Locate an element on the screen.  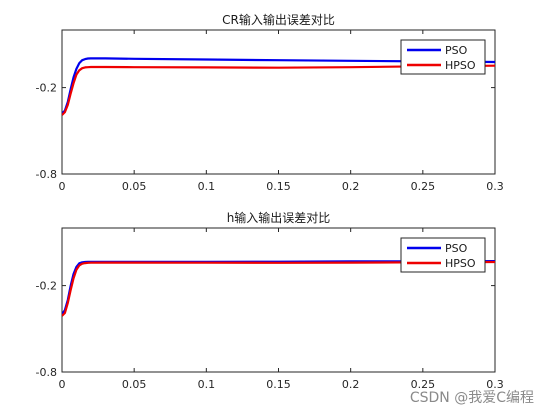
chart-title: h输入输出误差对比 is located at coordinates (279, 217).